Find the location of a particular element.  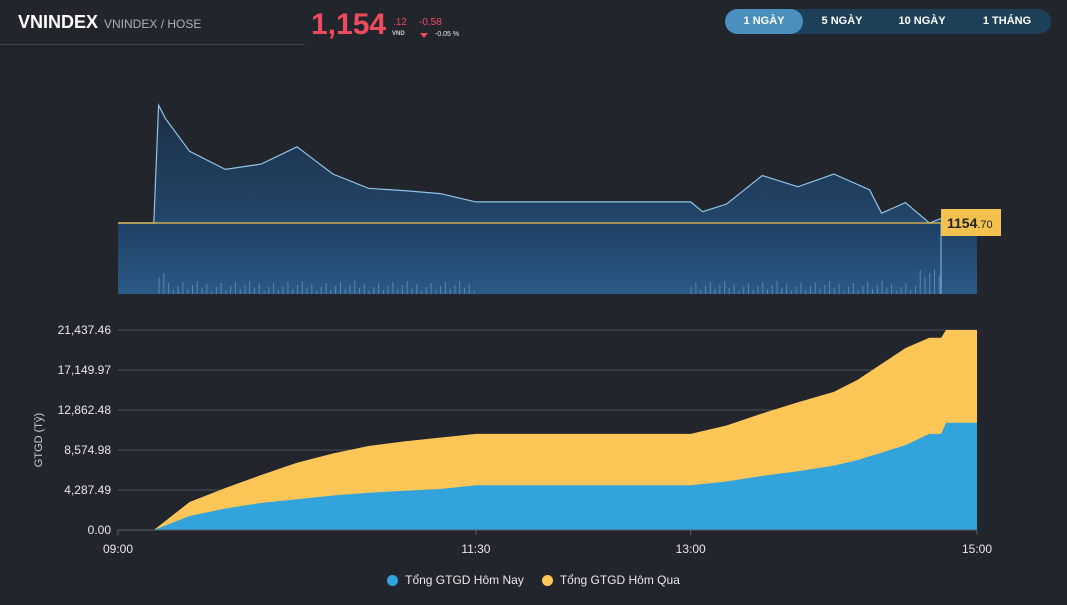

range-button-1-day: 1 NGÀY is located at coordinates (764, 21).